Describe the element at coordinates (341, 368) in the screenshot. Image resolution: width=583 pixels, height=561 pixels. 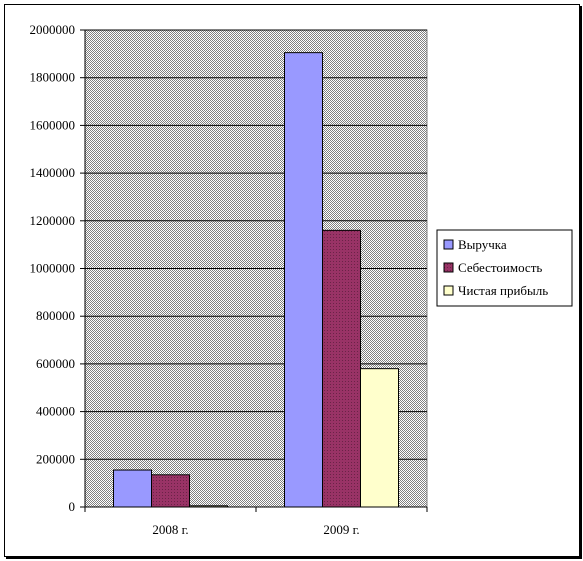
I see `bar-Себестоимость-2009 г.` at that location.